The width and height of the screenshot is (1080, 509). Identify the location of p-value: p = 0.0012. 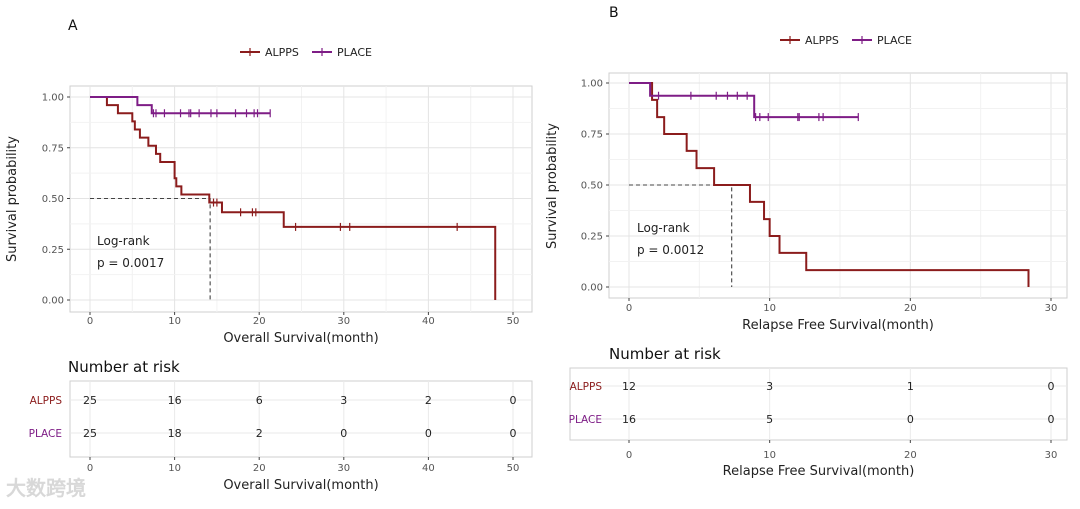
(670, 250).